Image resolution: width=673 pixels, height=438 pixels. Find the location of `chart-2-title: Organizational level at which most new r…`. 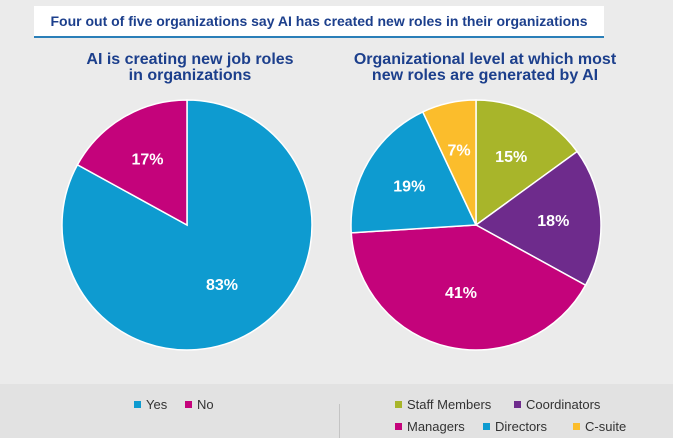

chart-2-title: Organizational level at which most new r… is located at coordinates (485, 68).